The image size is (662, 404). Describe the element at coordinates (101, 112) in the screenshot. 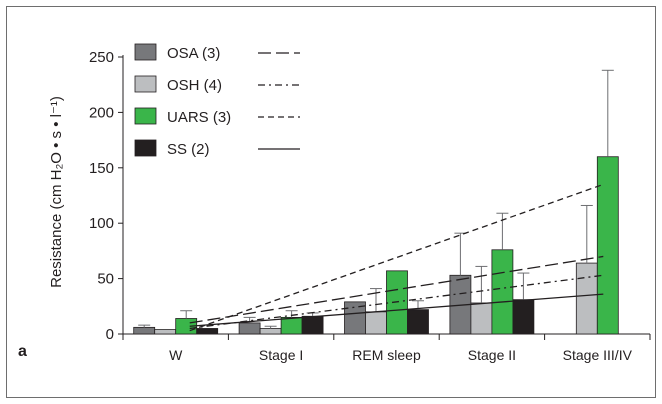

I see `y-tick-label: 200` at that location.